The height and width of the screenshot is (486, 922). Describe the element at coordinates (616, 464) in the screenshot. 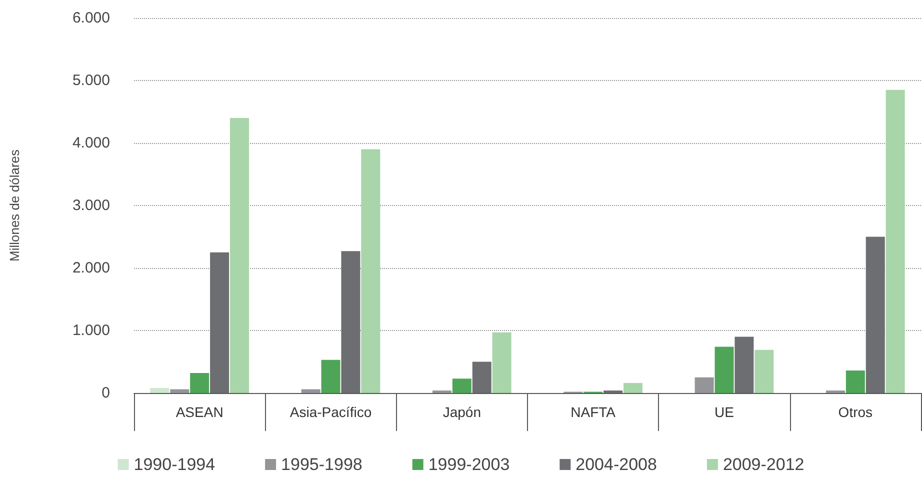

I see `legend-label: 2004-2008` at that location.